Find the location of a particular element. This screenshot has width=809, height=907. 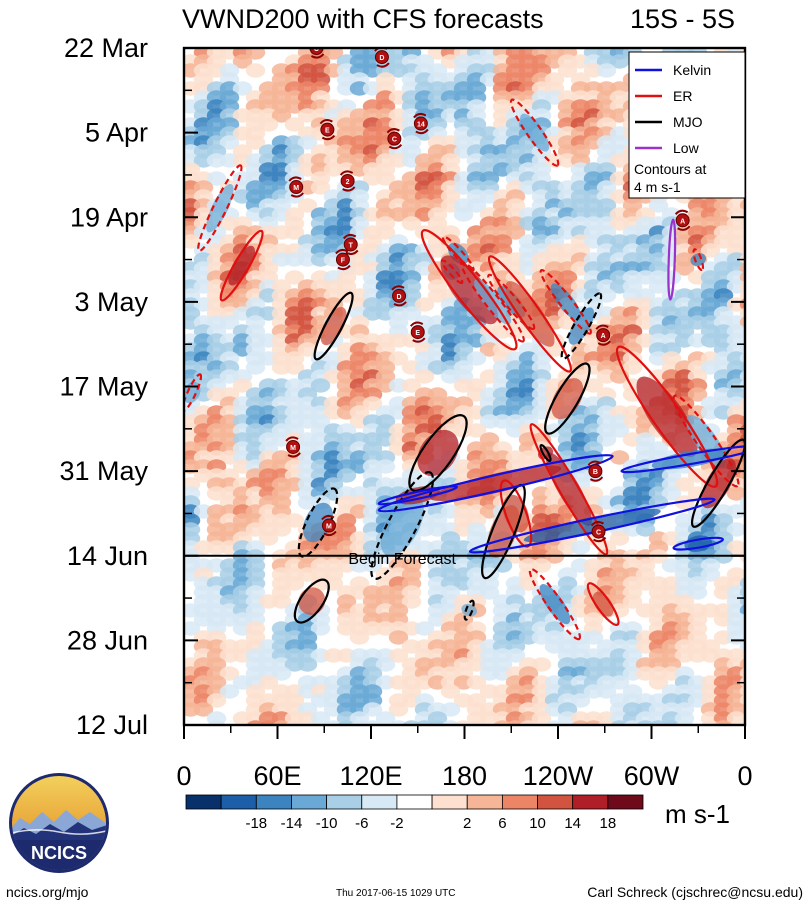

colorbar-units: m s-1 is located at coordinates (697, 814).